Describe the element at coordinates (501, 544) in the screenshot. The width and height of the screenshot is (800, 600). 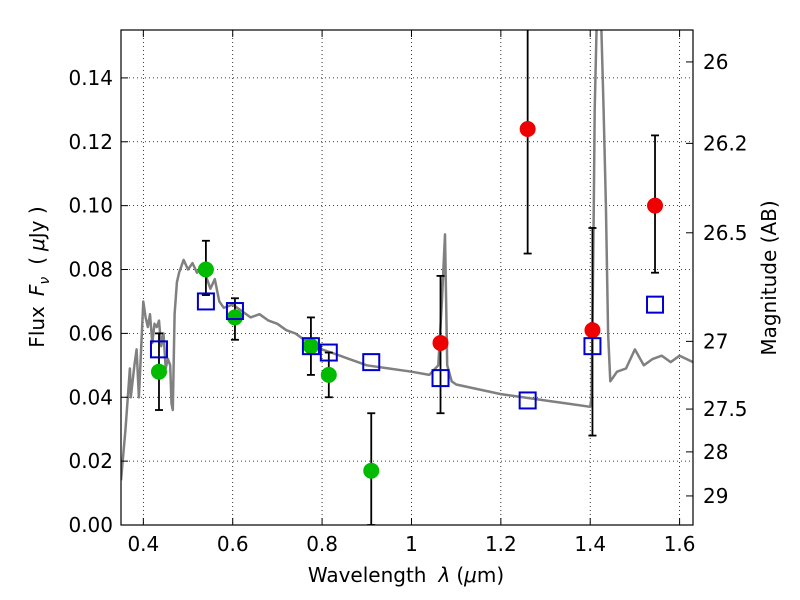
I see `x-tick-label: 1.2` at that location.